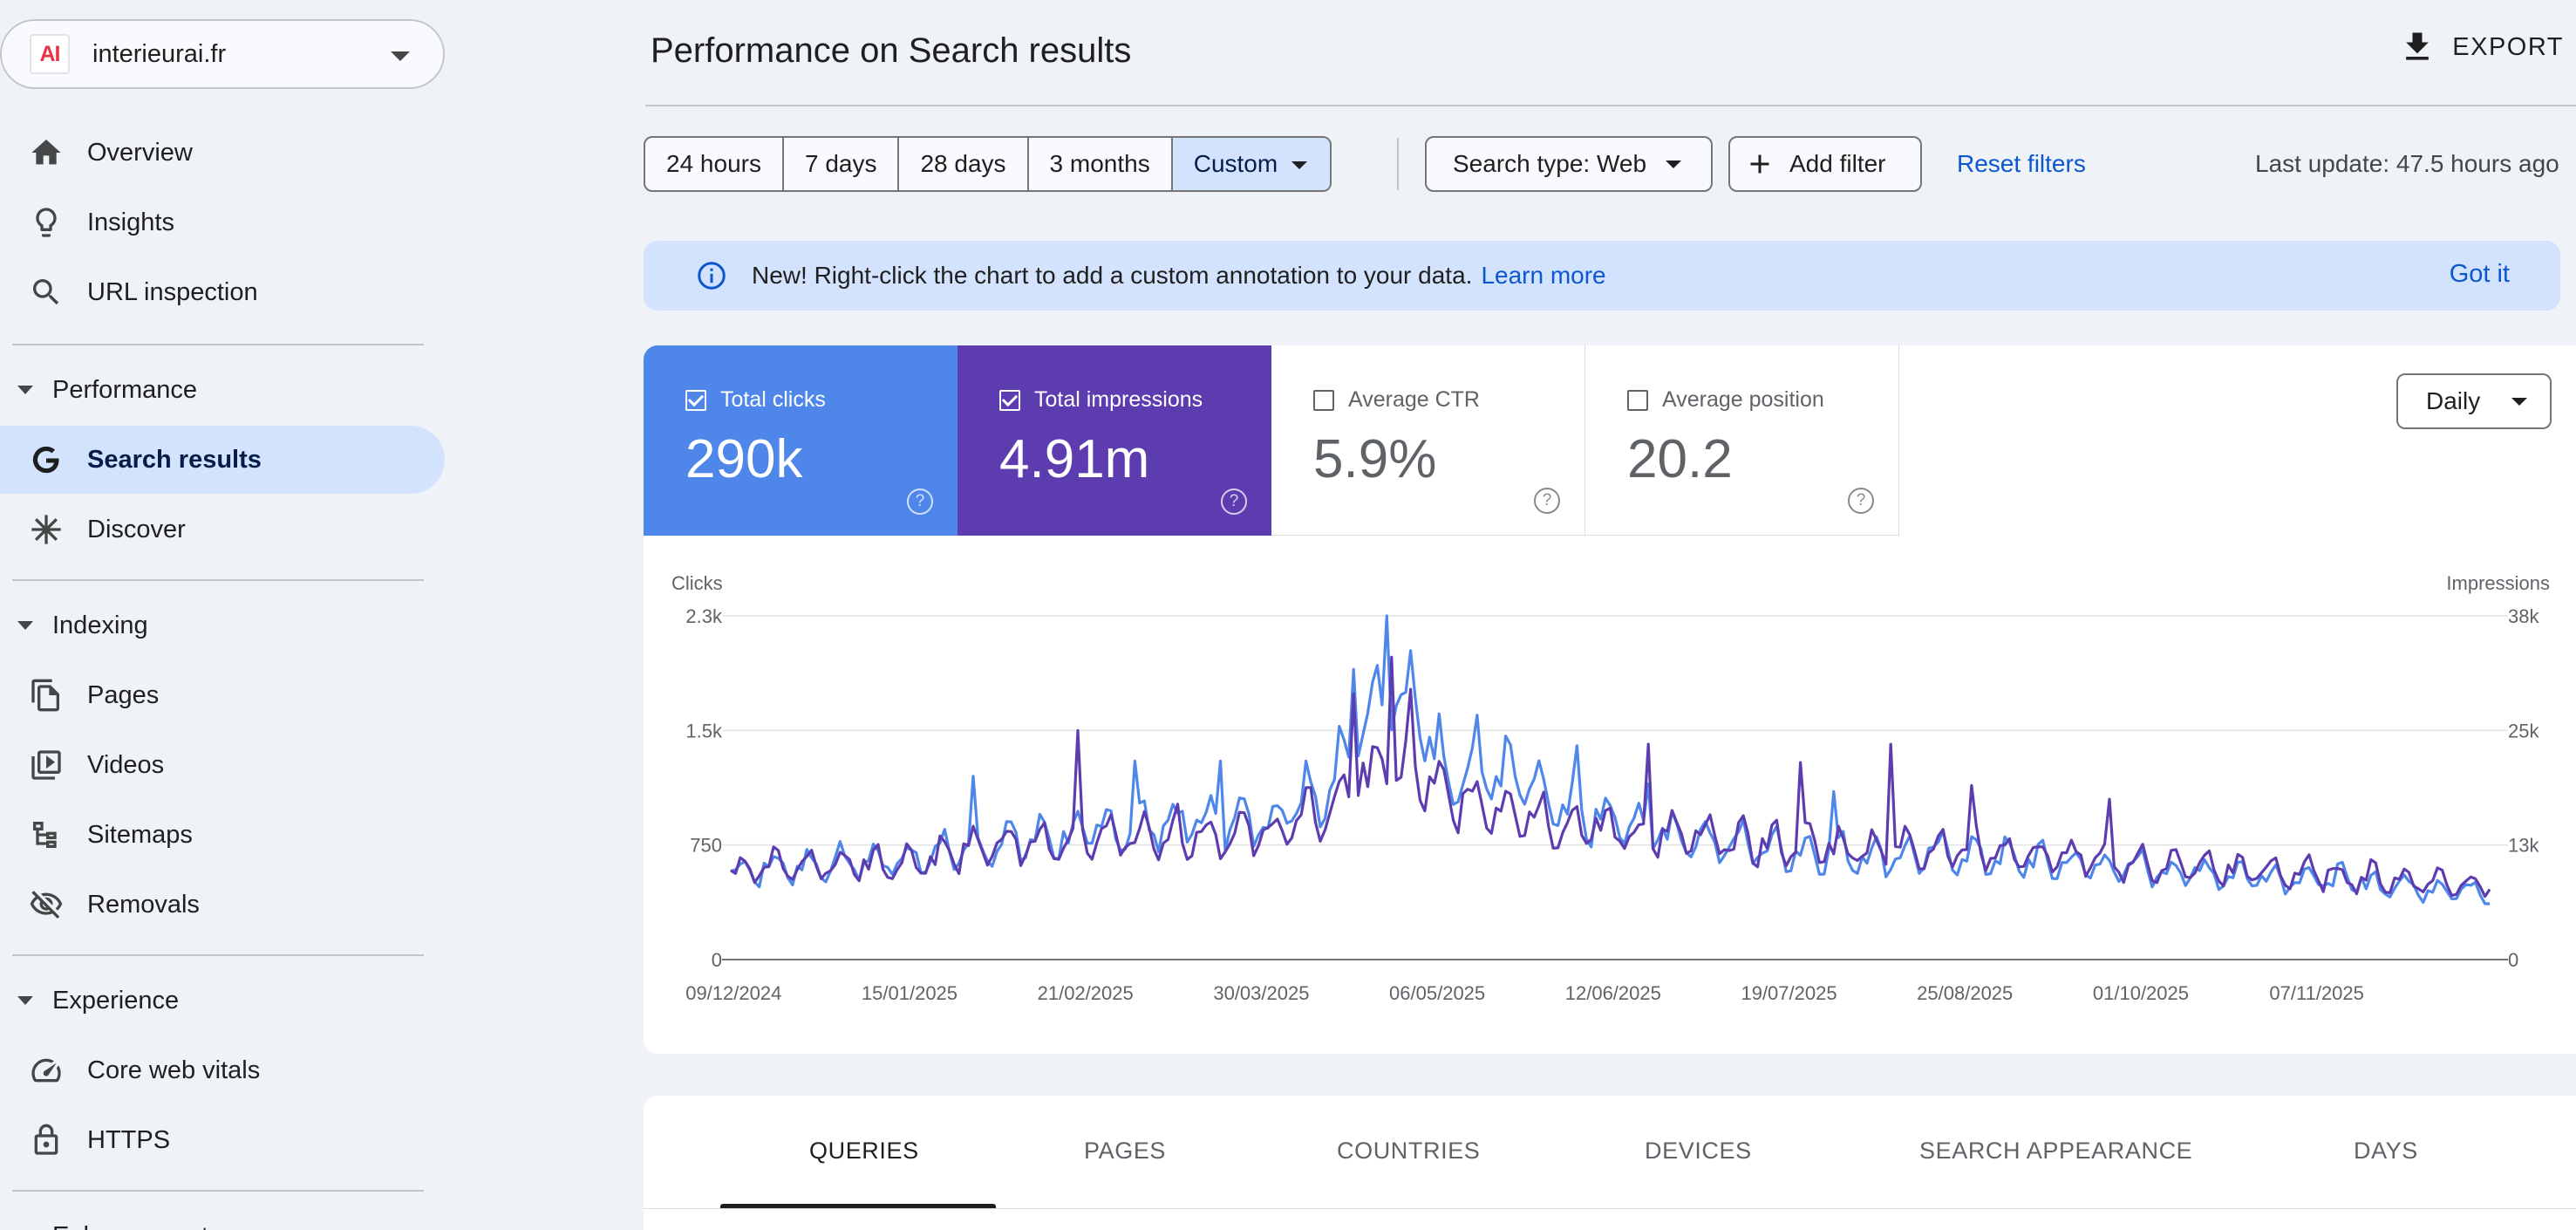 This screenshot has width=2576, height=1230. What do you see at coordinates (1428, 440) in the screenshot?
I see `metric-average-ctr: Average CTR 5.9% ?` at bounding box center [1428, 440].